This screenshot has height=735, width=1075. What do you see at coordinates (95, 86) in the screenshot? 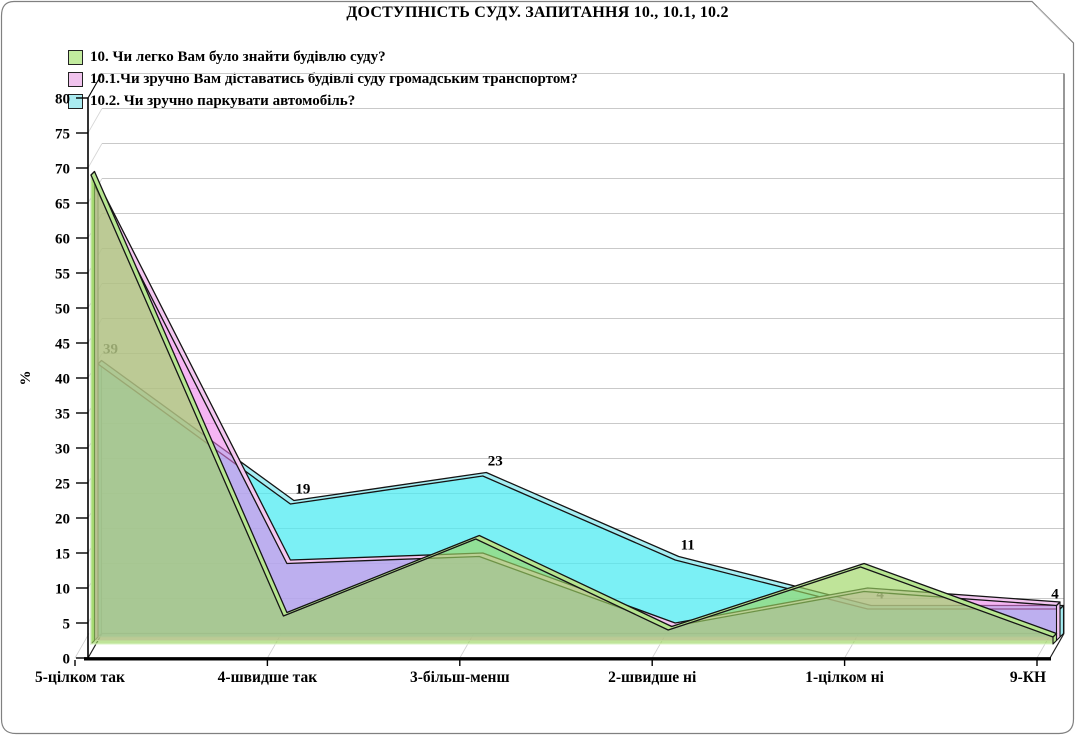
I see `y-axis-top-depth-edge` at bounding box center [95, 86].